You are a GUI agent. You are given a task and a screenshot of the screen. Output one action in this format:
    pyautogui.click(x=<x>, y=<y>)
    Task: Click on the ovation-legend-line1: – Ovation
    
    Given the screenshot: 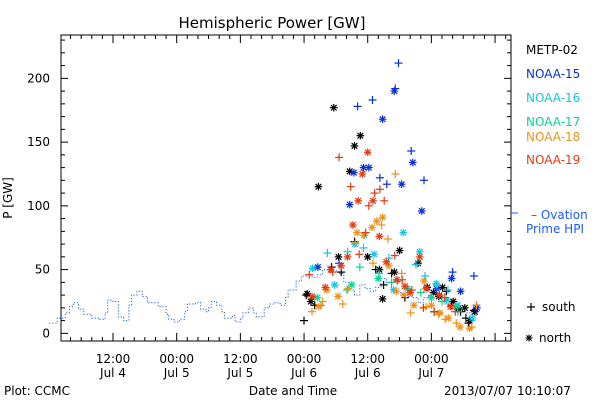 What is the action you would take?
    pyautogui.click(x=559, y=215)
    